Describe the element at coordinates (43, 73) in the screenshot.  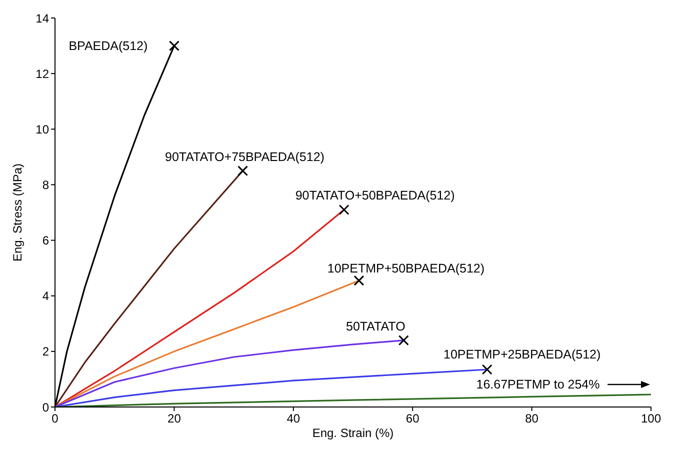
I see `y-tick-label: 12` at that location.